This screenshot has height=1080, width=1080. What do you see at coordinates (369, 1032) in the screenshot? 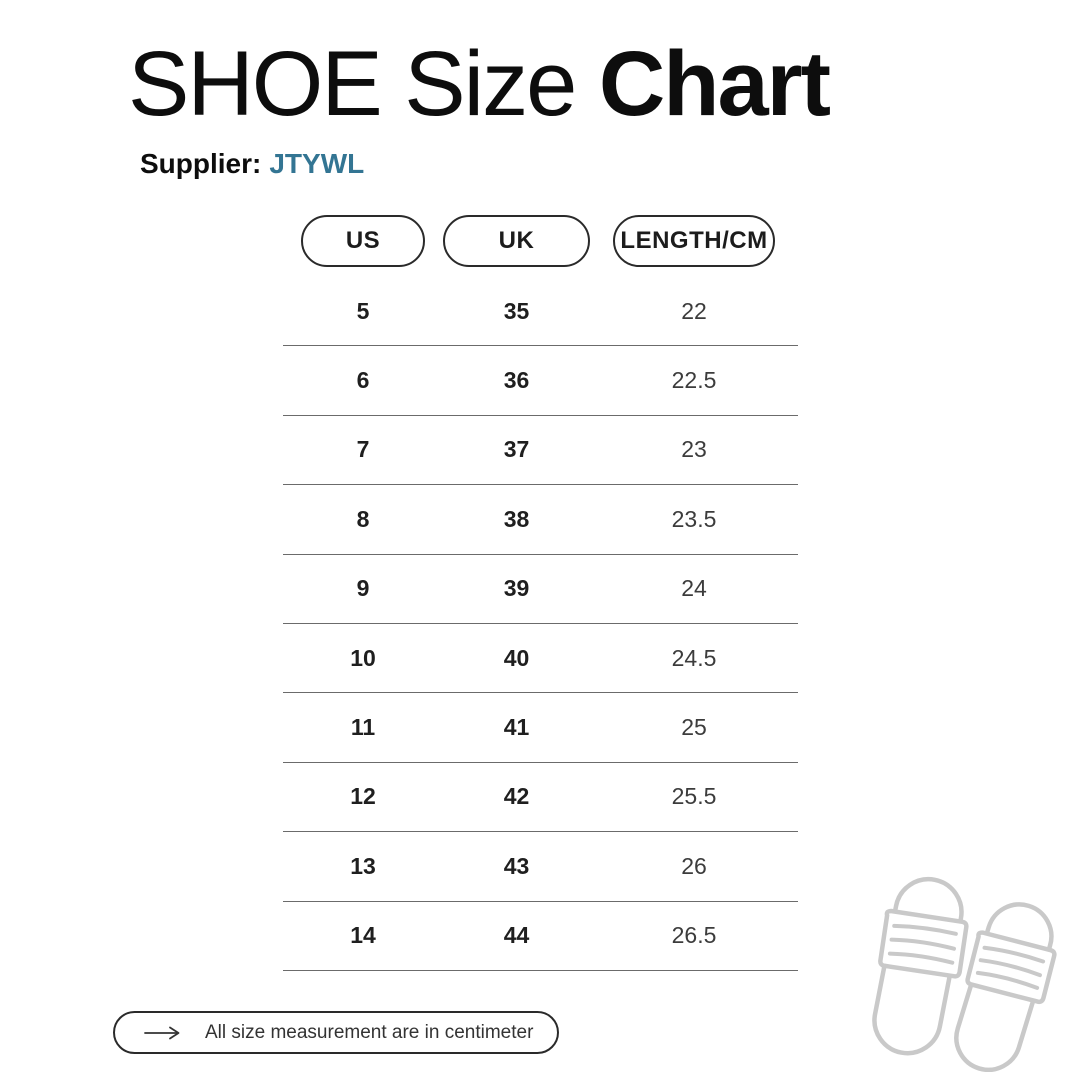
I see `footer-note-text: All size measurement are in centimeter` at bounding box center [369, 1032].